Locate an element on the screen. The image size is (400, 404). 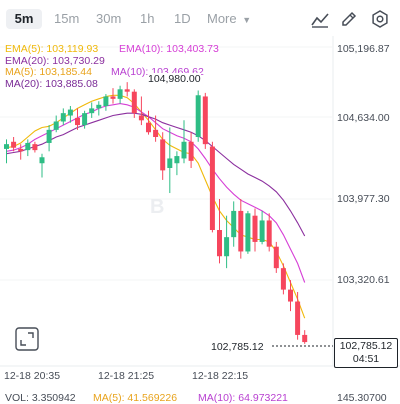
current-price-value: 102,785.12 is located at coordinates (366, 346).